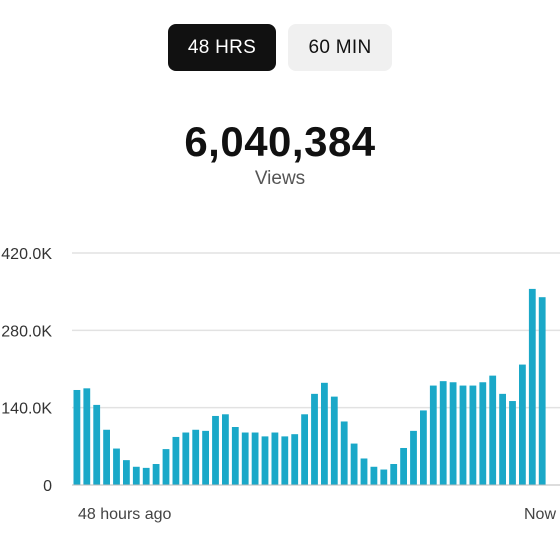 This screenshot has height=560, width=560. I want to click on x-start-label: 48 hours ago, so click(125, 514).